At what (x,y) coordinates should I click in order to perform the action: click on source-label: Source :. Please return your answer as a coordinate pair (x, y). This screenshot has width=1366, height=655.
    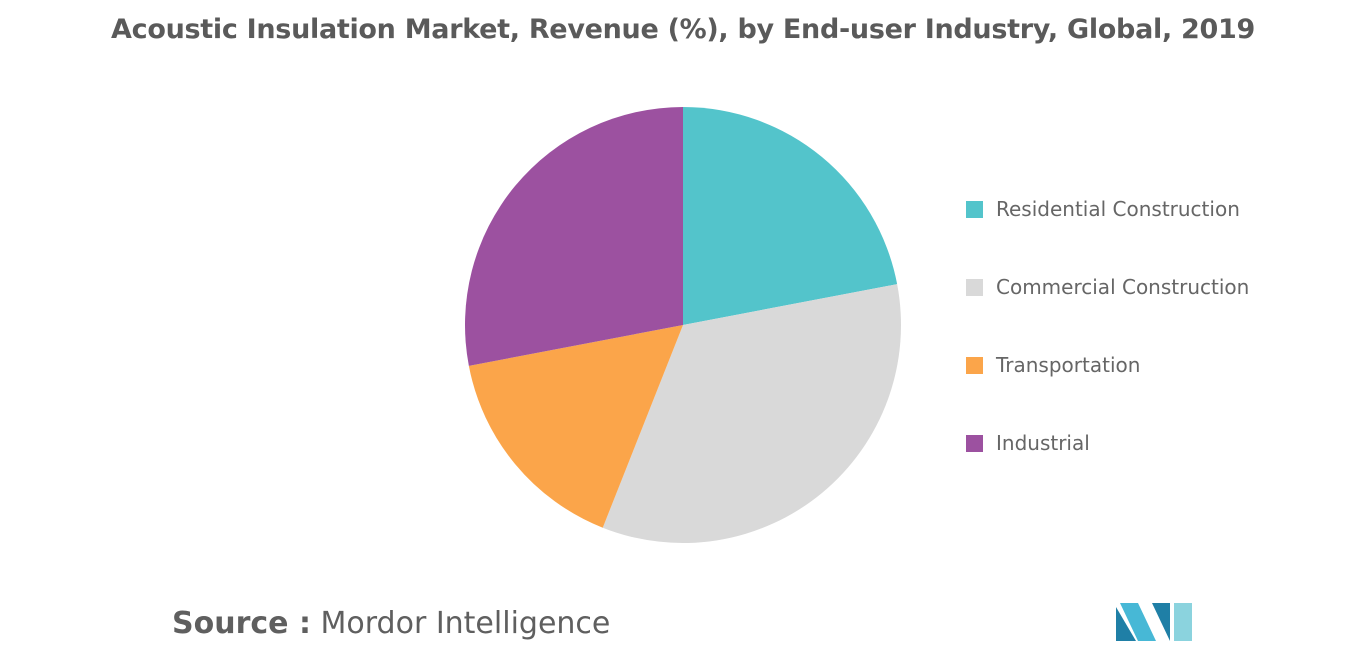
    Looking at the image, I should click on (241, 623).